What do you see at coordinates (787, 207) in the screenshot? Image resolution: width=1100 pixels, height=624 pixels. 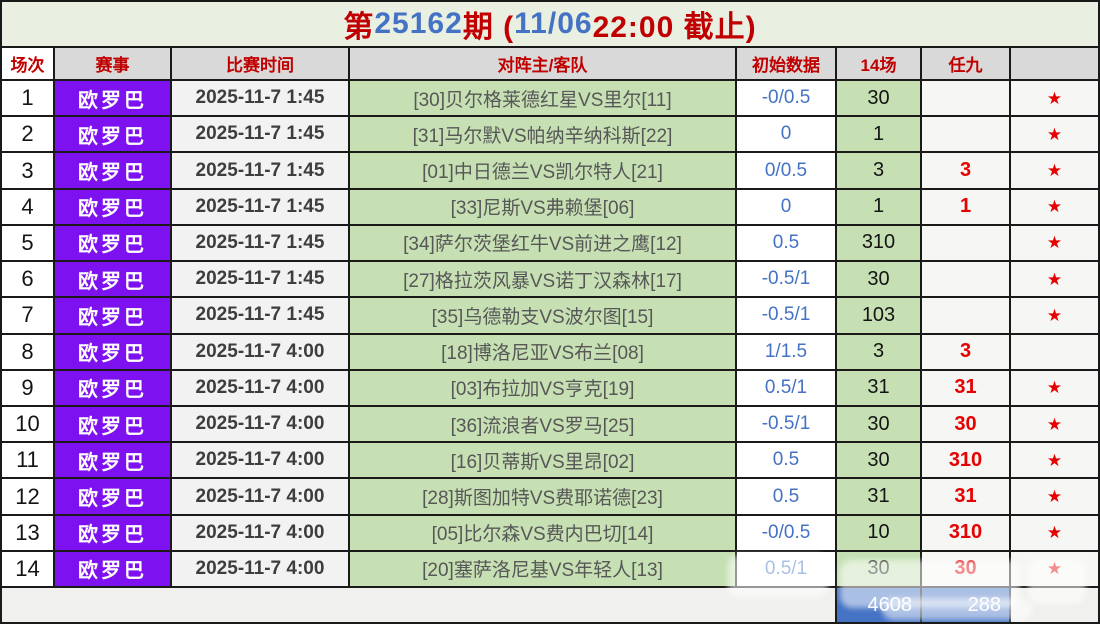 I see `initial-odds-cell: 0` at bounding box center [787, 207].